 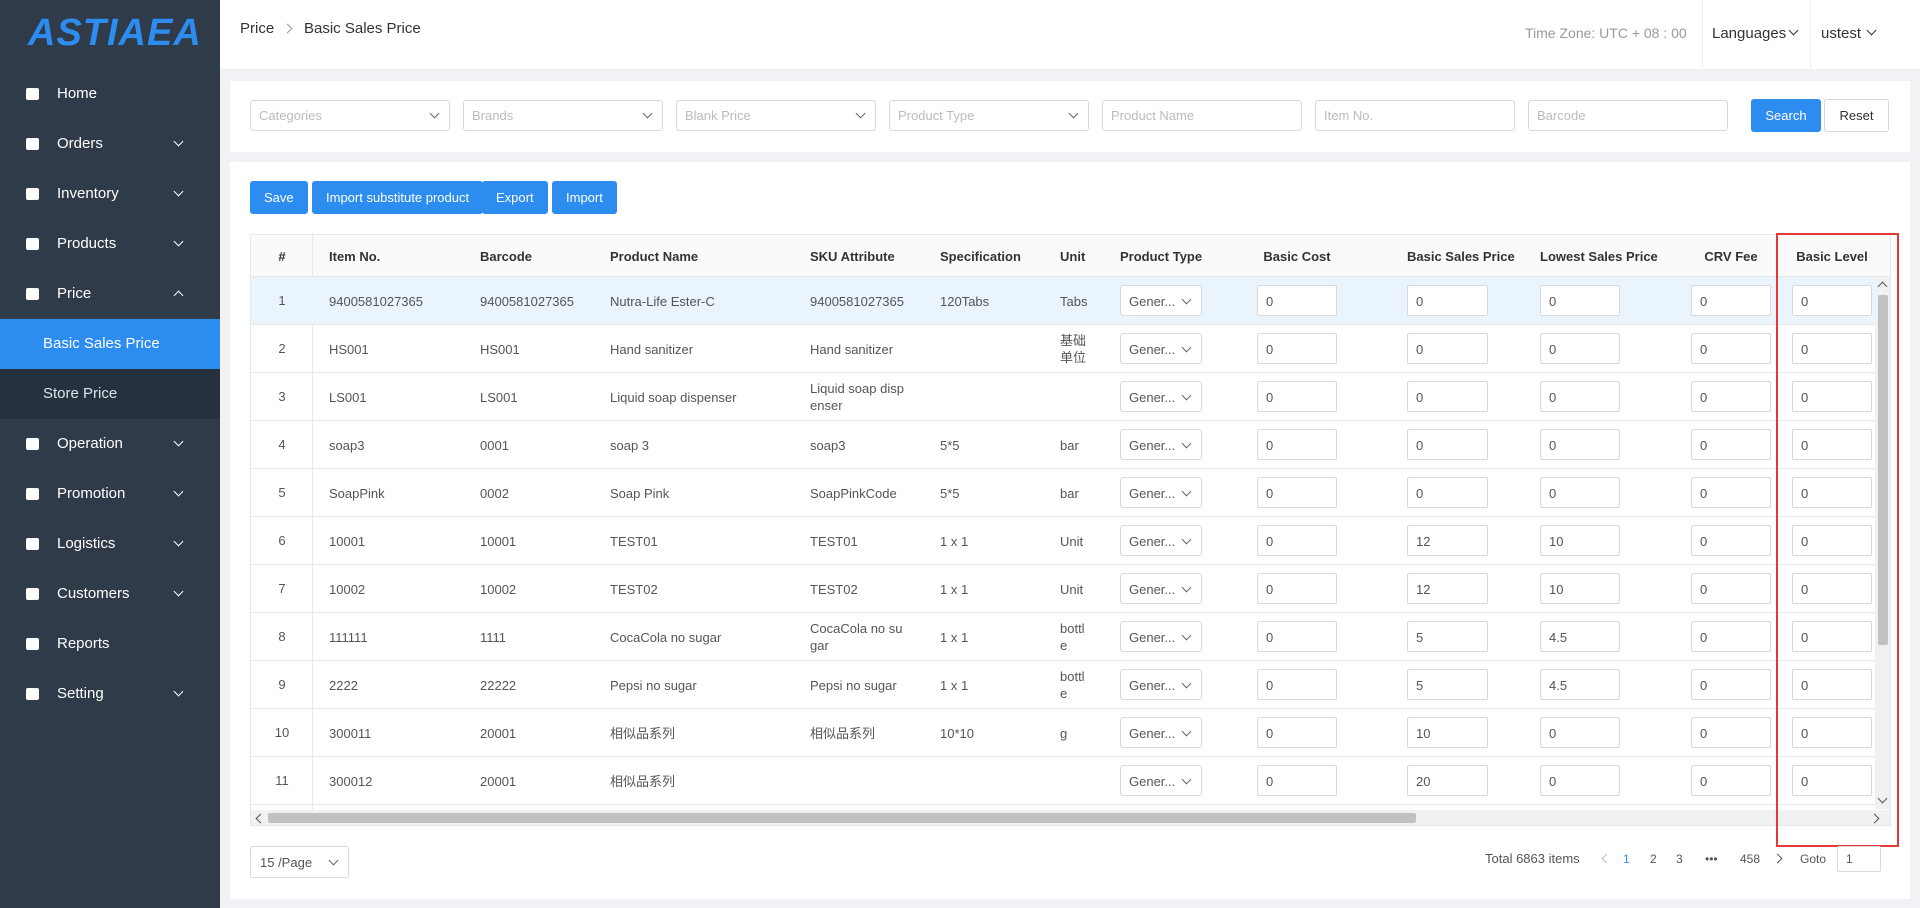 I want to click on menu-item: Home, so click(x=110, y=94).